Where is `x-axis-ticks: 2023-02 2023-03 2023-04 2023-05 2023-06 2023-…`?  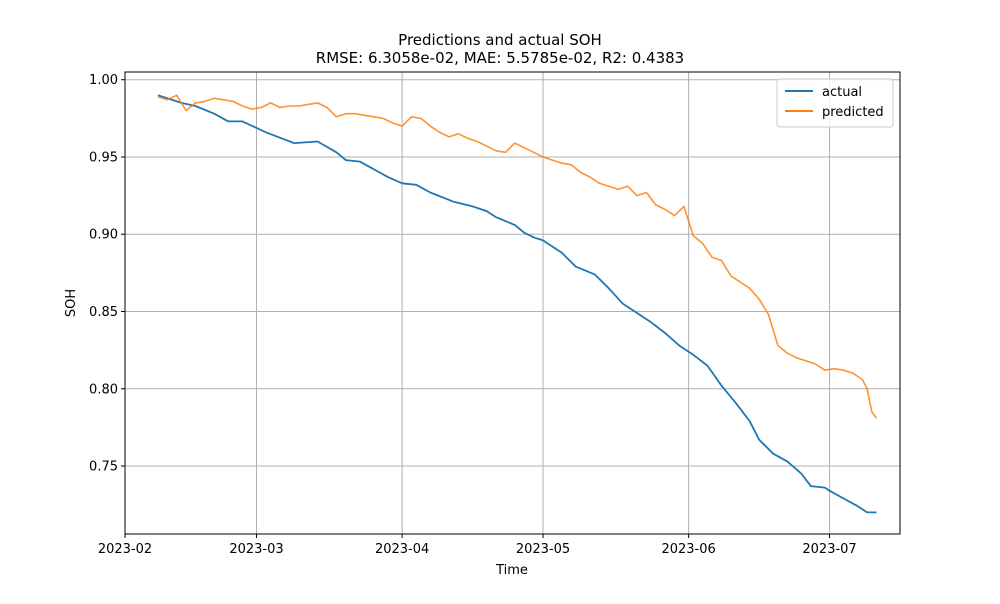
x-axis-ticks: 2023-02 2023-03 2023-04 2023-05 2023-06 2023-… is located at coordinates (477, 545).